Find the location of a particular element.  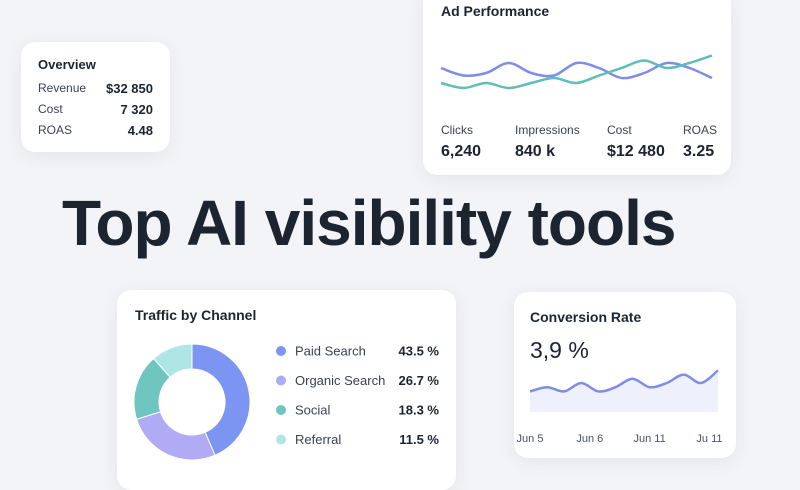

card-title: Ad Performance is located at coordinates (495, 11).